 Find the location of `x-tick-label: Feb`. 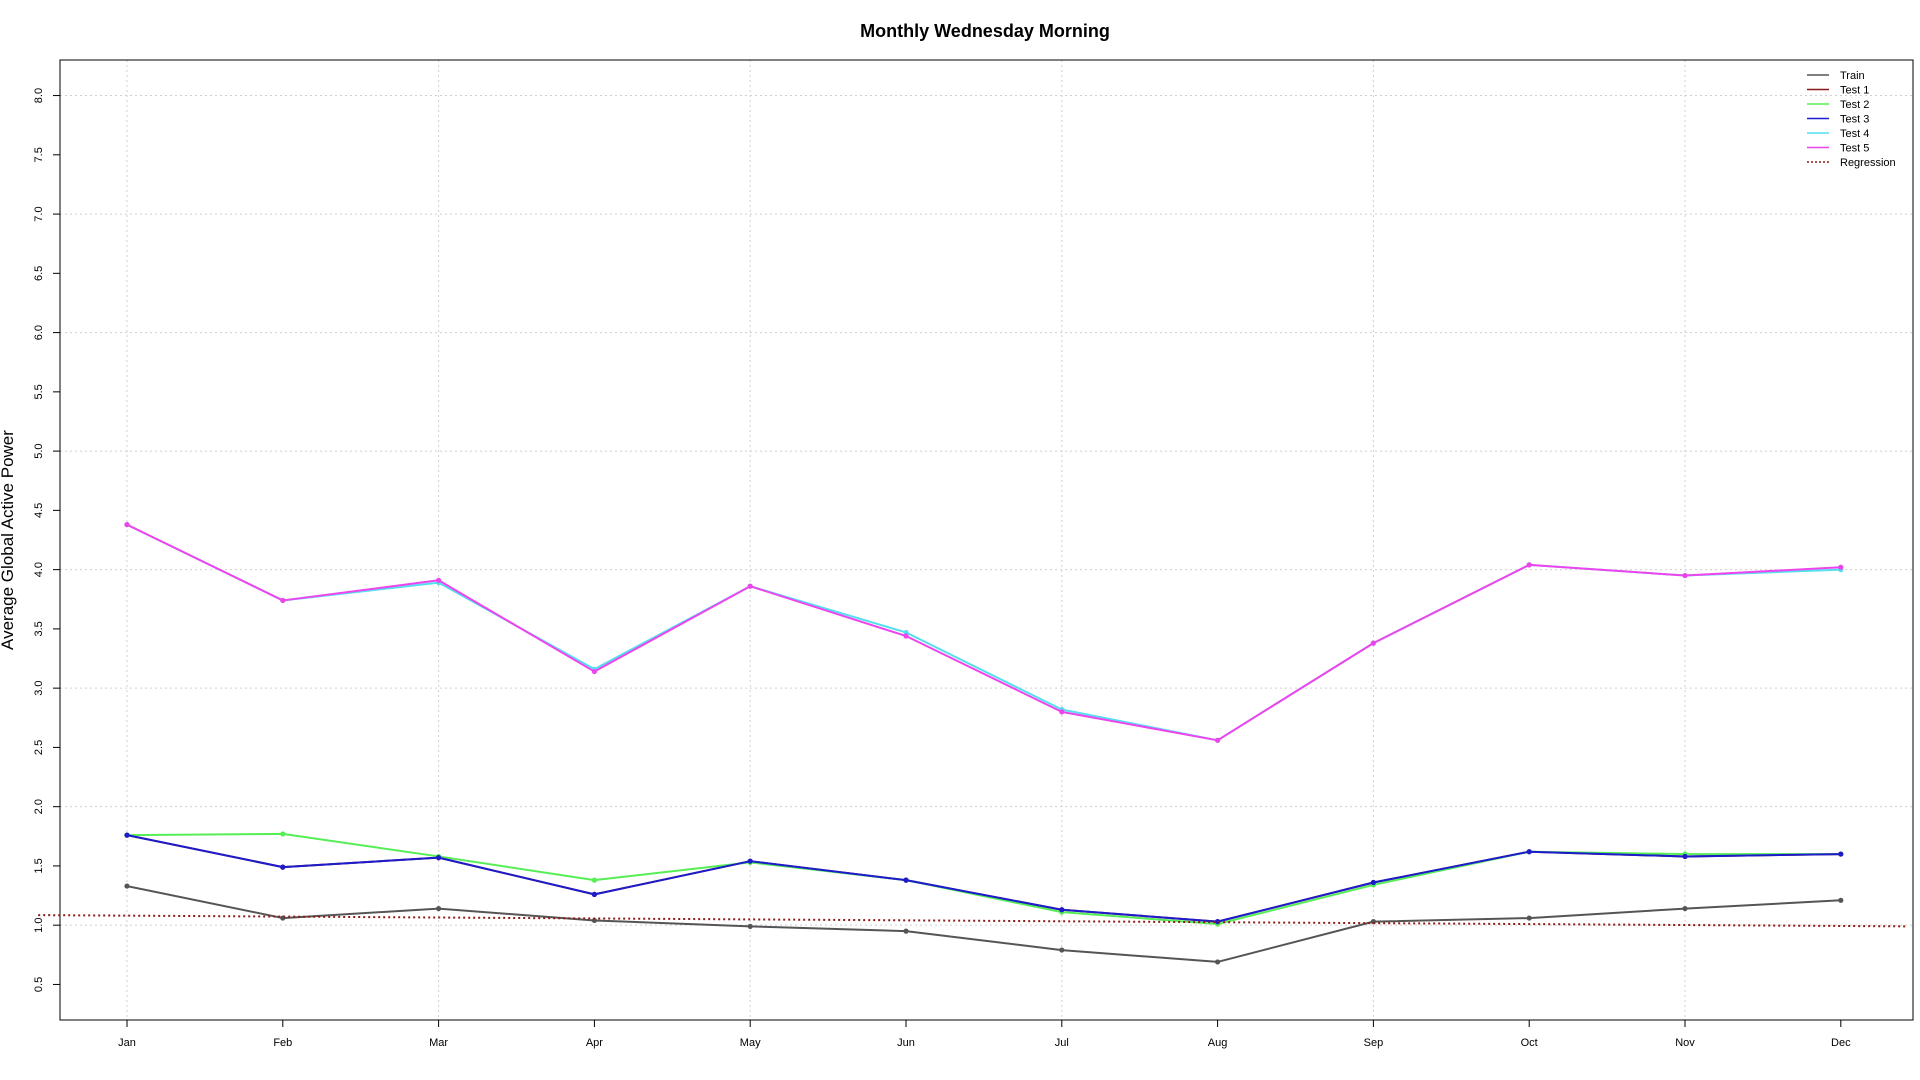

x-tick-label: Feb is located at coordinates (282, 1043).